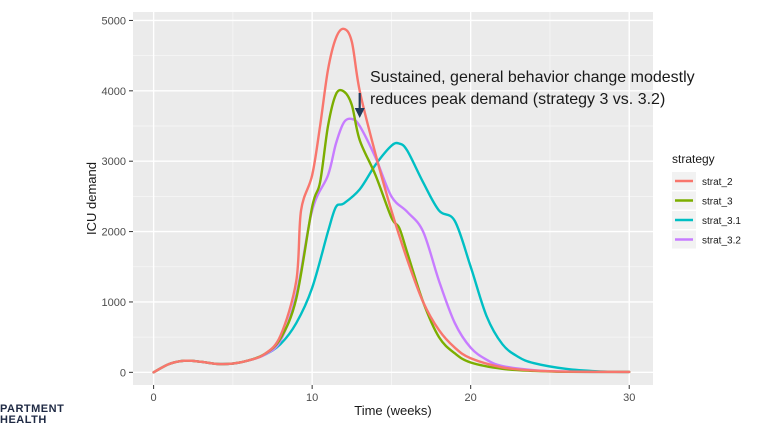  I want to click on arrow-head, so click(359, 113).